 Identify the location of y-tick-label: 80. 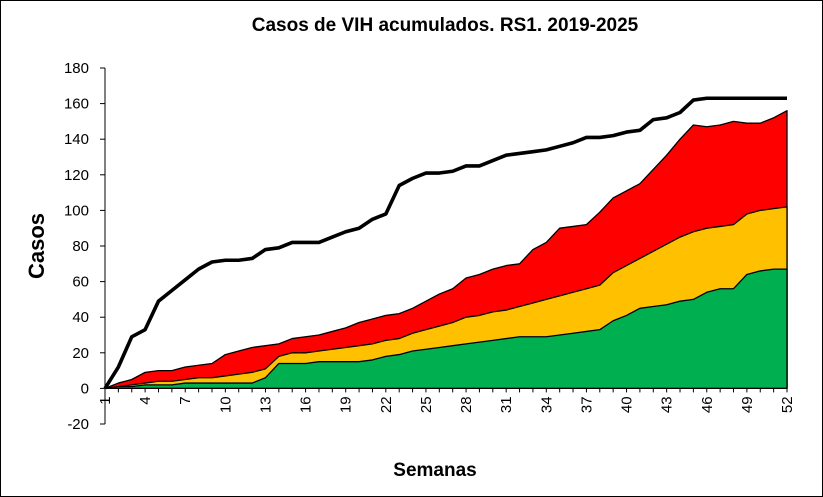
(80, 246).